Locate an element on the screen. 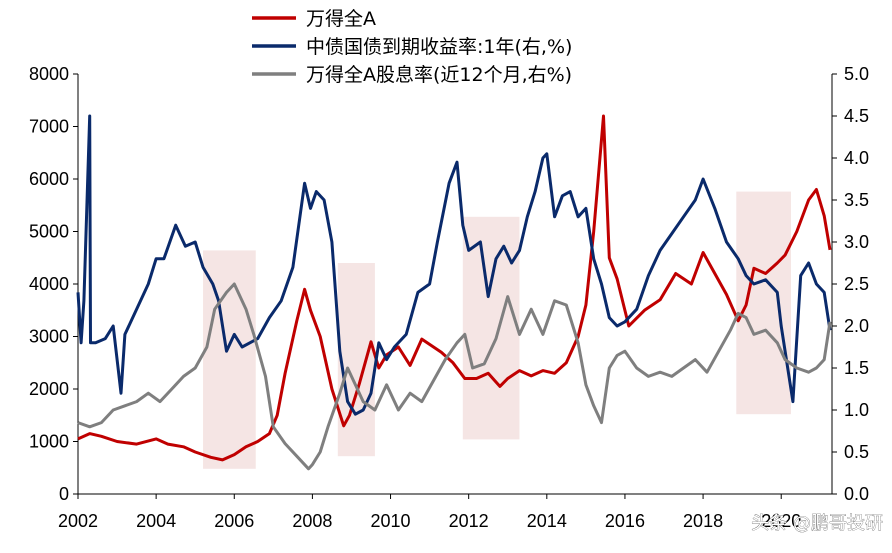  left-axis-ticks: 0 1000 2000 3000 4000 5000 6000 7000 8000 is located at coordinates (53, 284).